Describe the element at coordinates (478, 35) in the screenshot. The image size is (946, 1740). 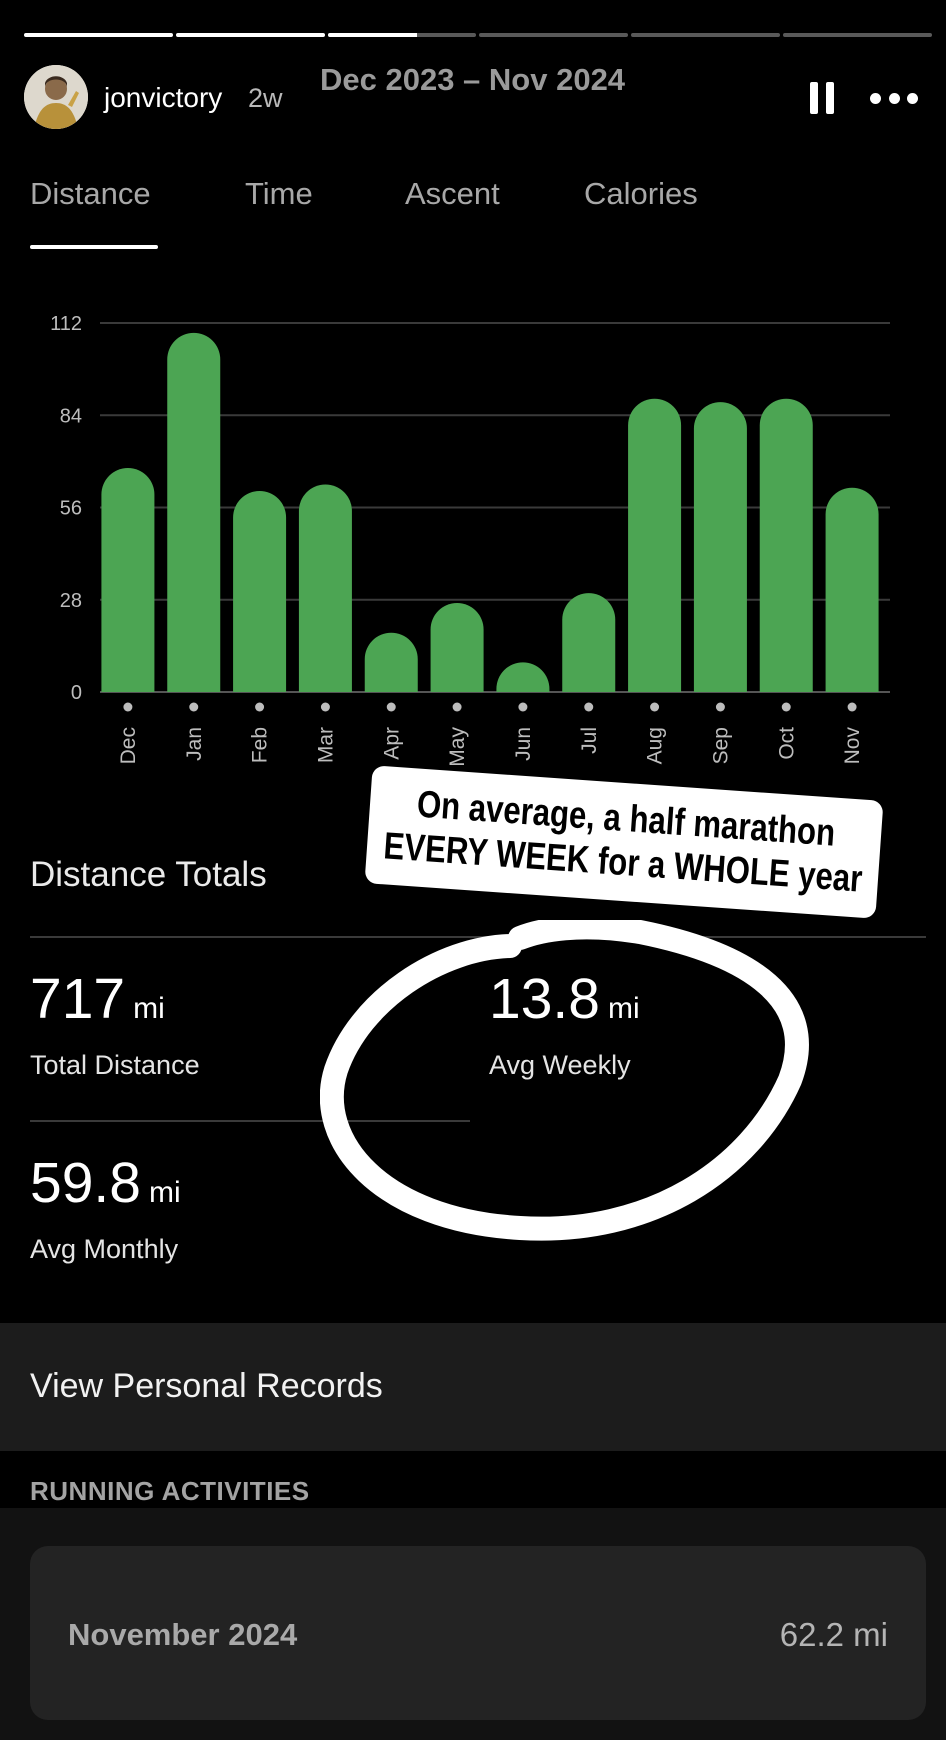
I see `story-progress-bar` at that location.